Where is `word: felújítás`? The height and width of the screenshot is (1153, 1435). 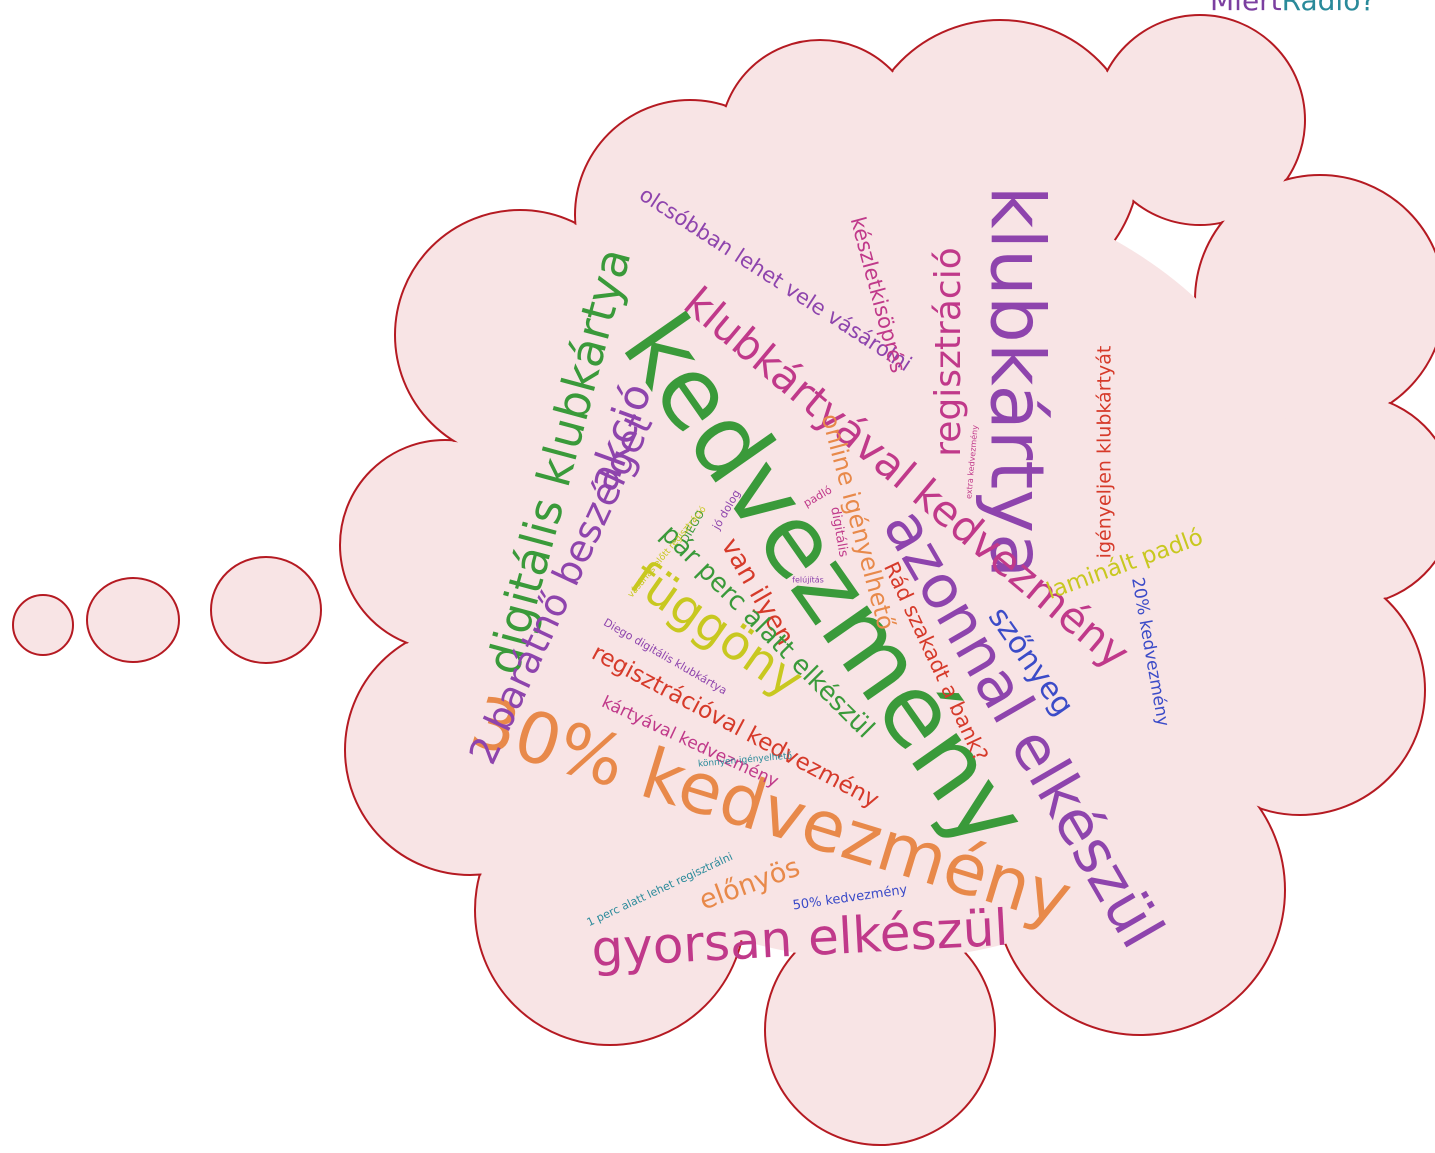
word: felújítás is located at coordinates (808, 580).